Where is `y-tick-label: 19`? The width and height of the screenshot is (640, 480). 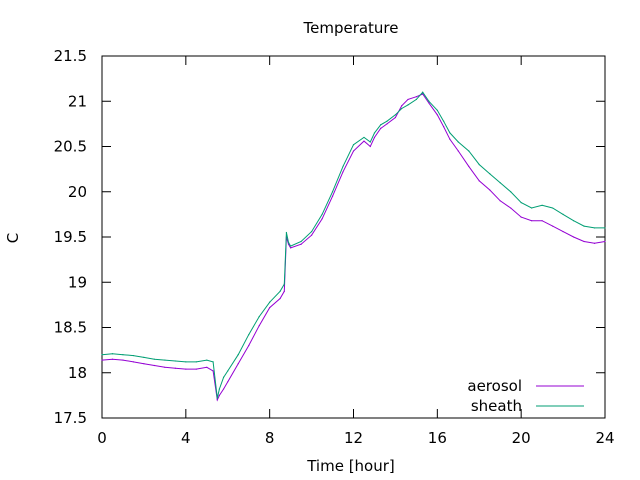 y-tick-label: 19 is located at coordinates (77, 282).